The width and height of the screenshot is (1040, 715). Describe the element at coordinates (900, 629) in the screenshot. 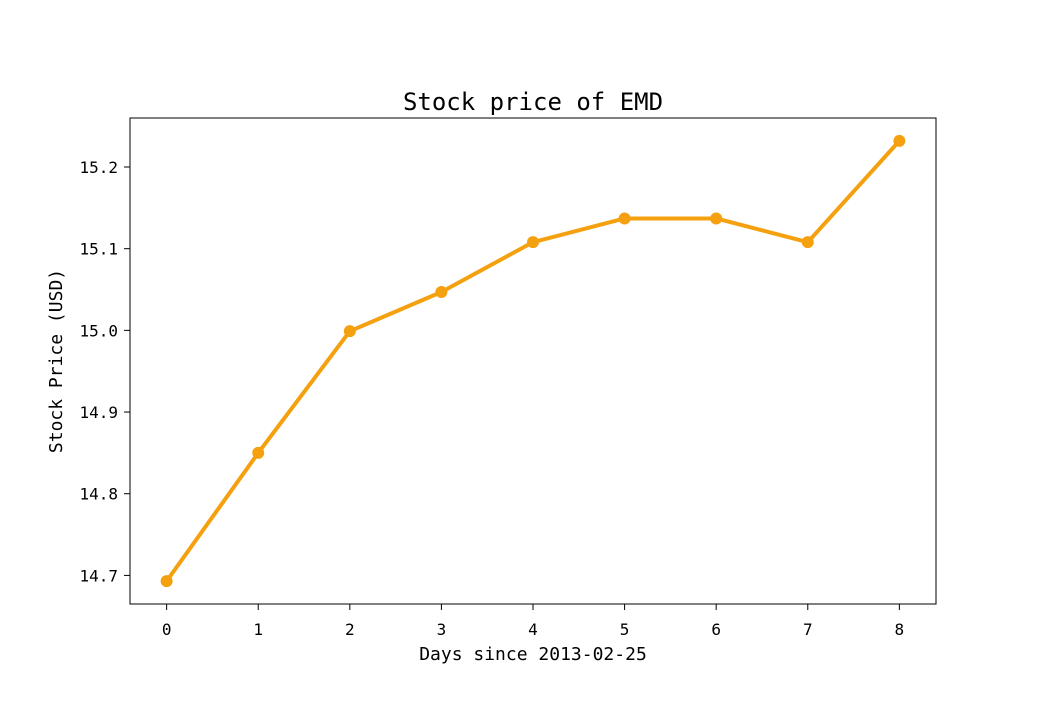

I see `x-tick-label: 8` at that location.